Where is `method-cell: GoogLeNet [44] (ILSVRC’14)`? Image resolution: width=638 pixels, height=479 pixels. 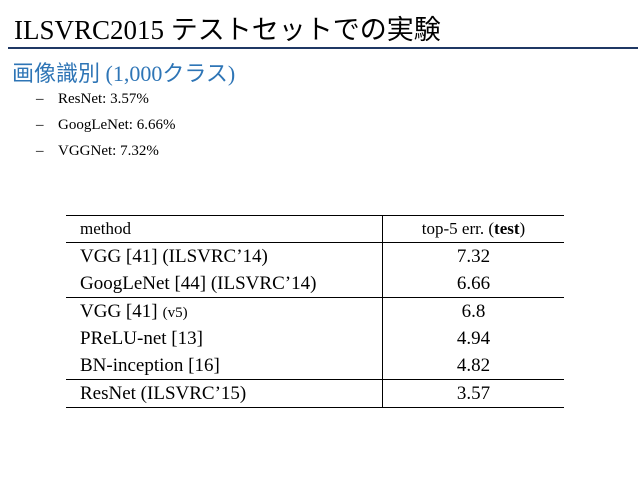 method-cell: GoogLeNet [44] (ILSVRC’14) is located at coordinates (224, 284).